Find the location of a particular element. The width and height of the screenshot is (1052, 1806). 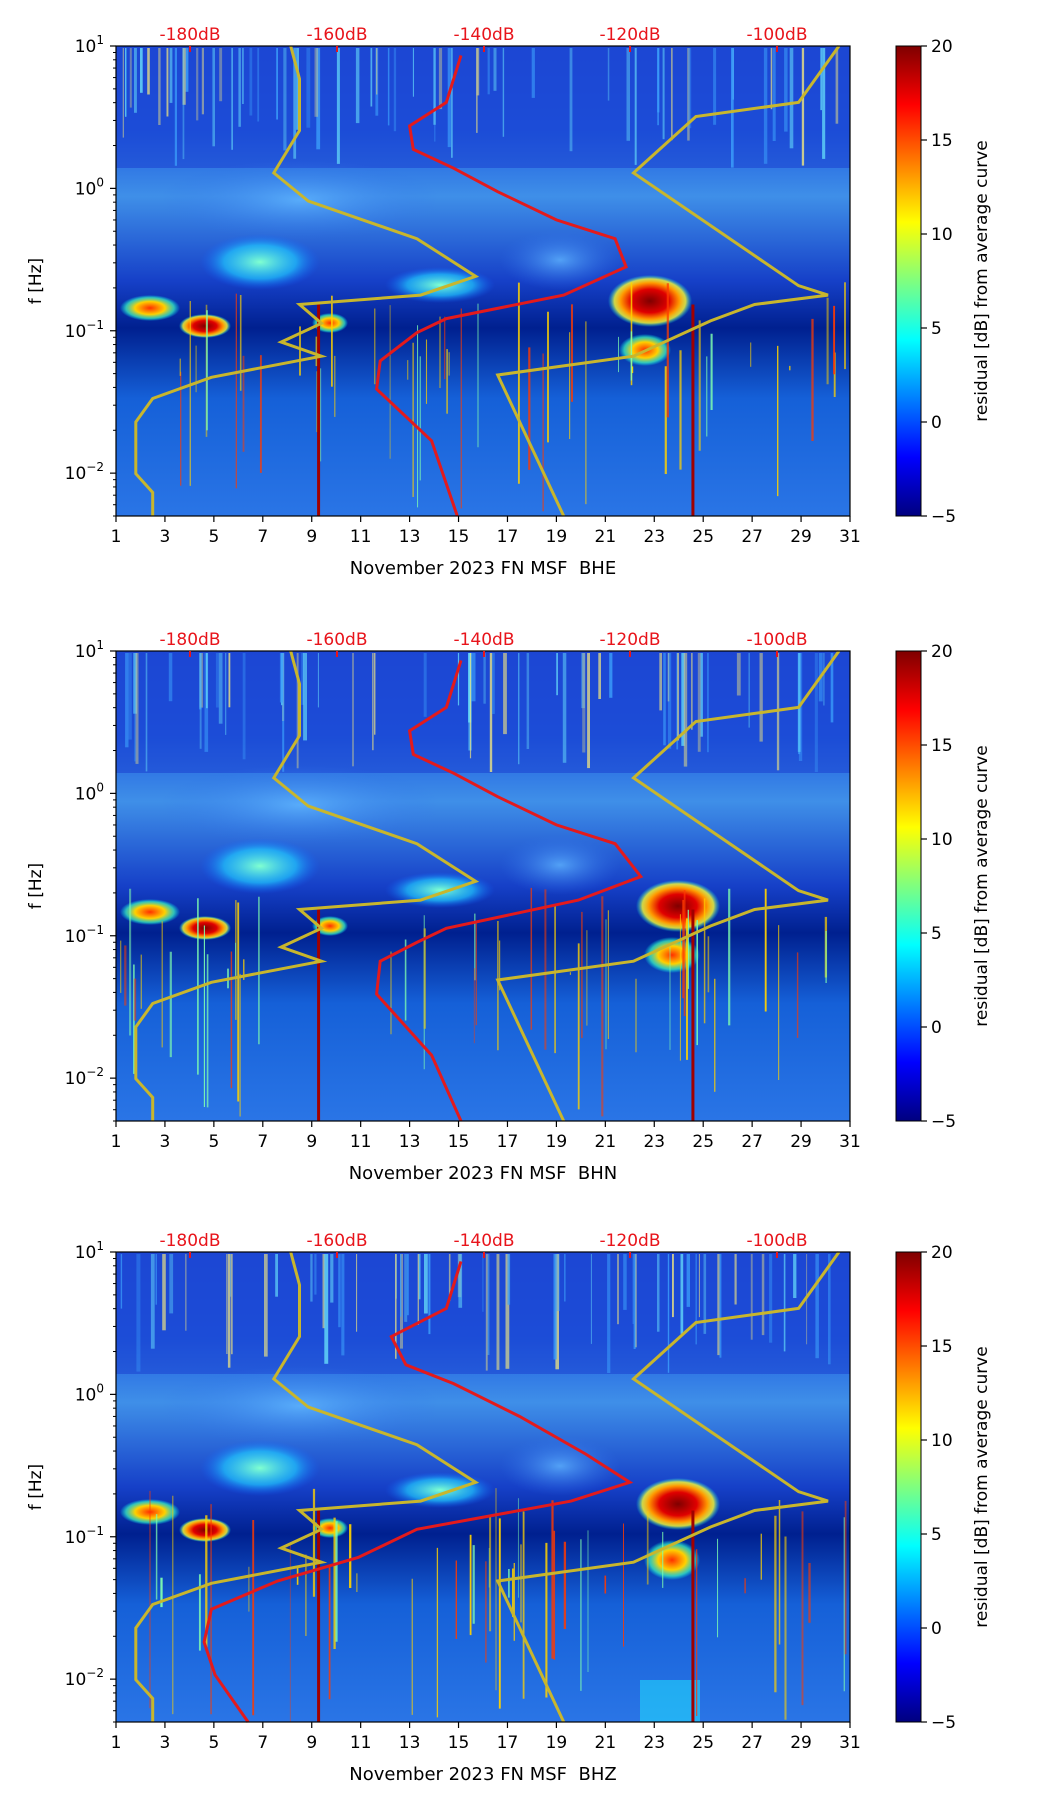

x-axis-bhn: 1 3 5 7 9 11 13 15 17 19 21 23 25 27 29 31 is located at coordinates (486, 1136).